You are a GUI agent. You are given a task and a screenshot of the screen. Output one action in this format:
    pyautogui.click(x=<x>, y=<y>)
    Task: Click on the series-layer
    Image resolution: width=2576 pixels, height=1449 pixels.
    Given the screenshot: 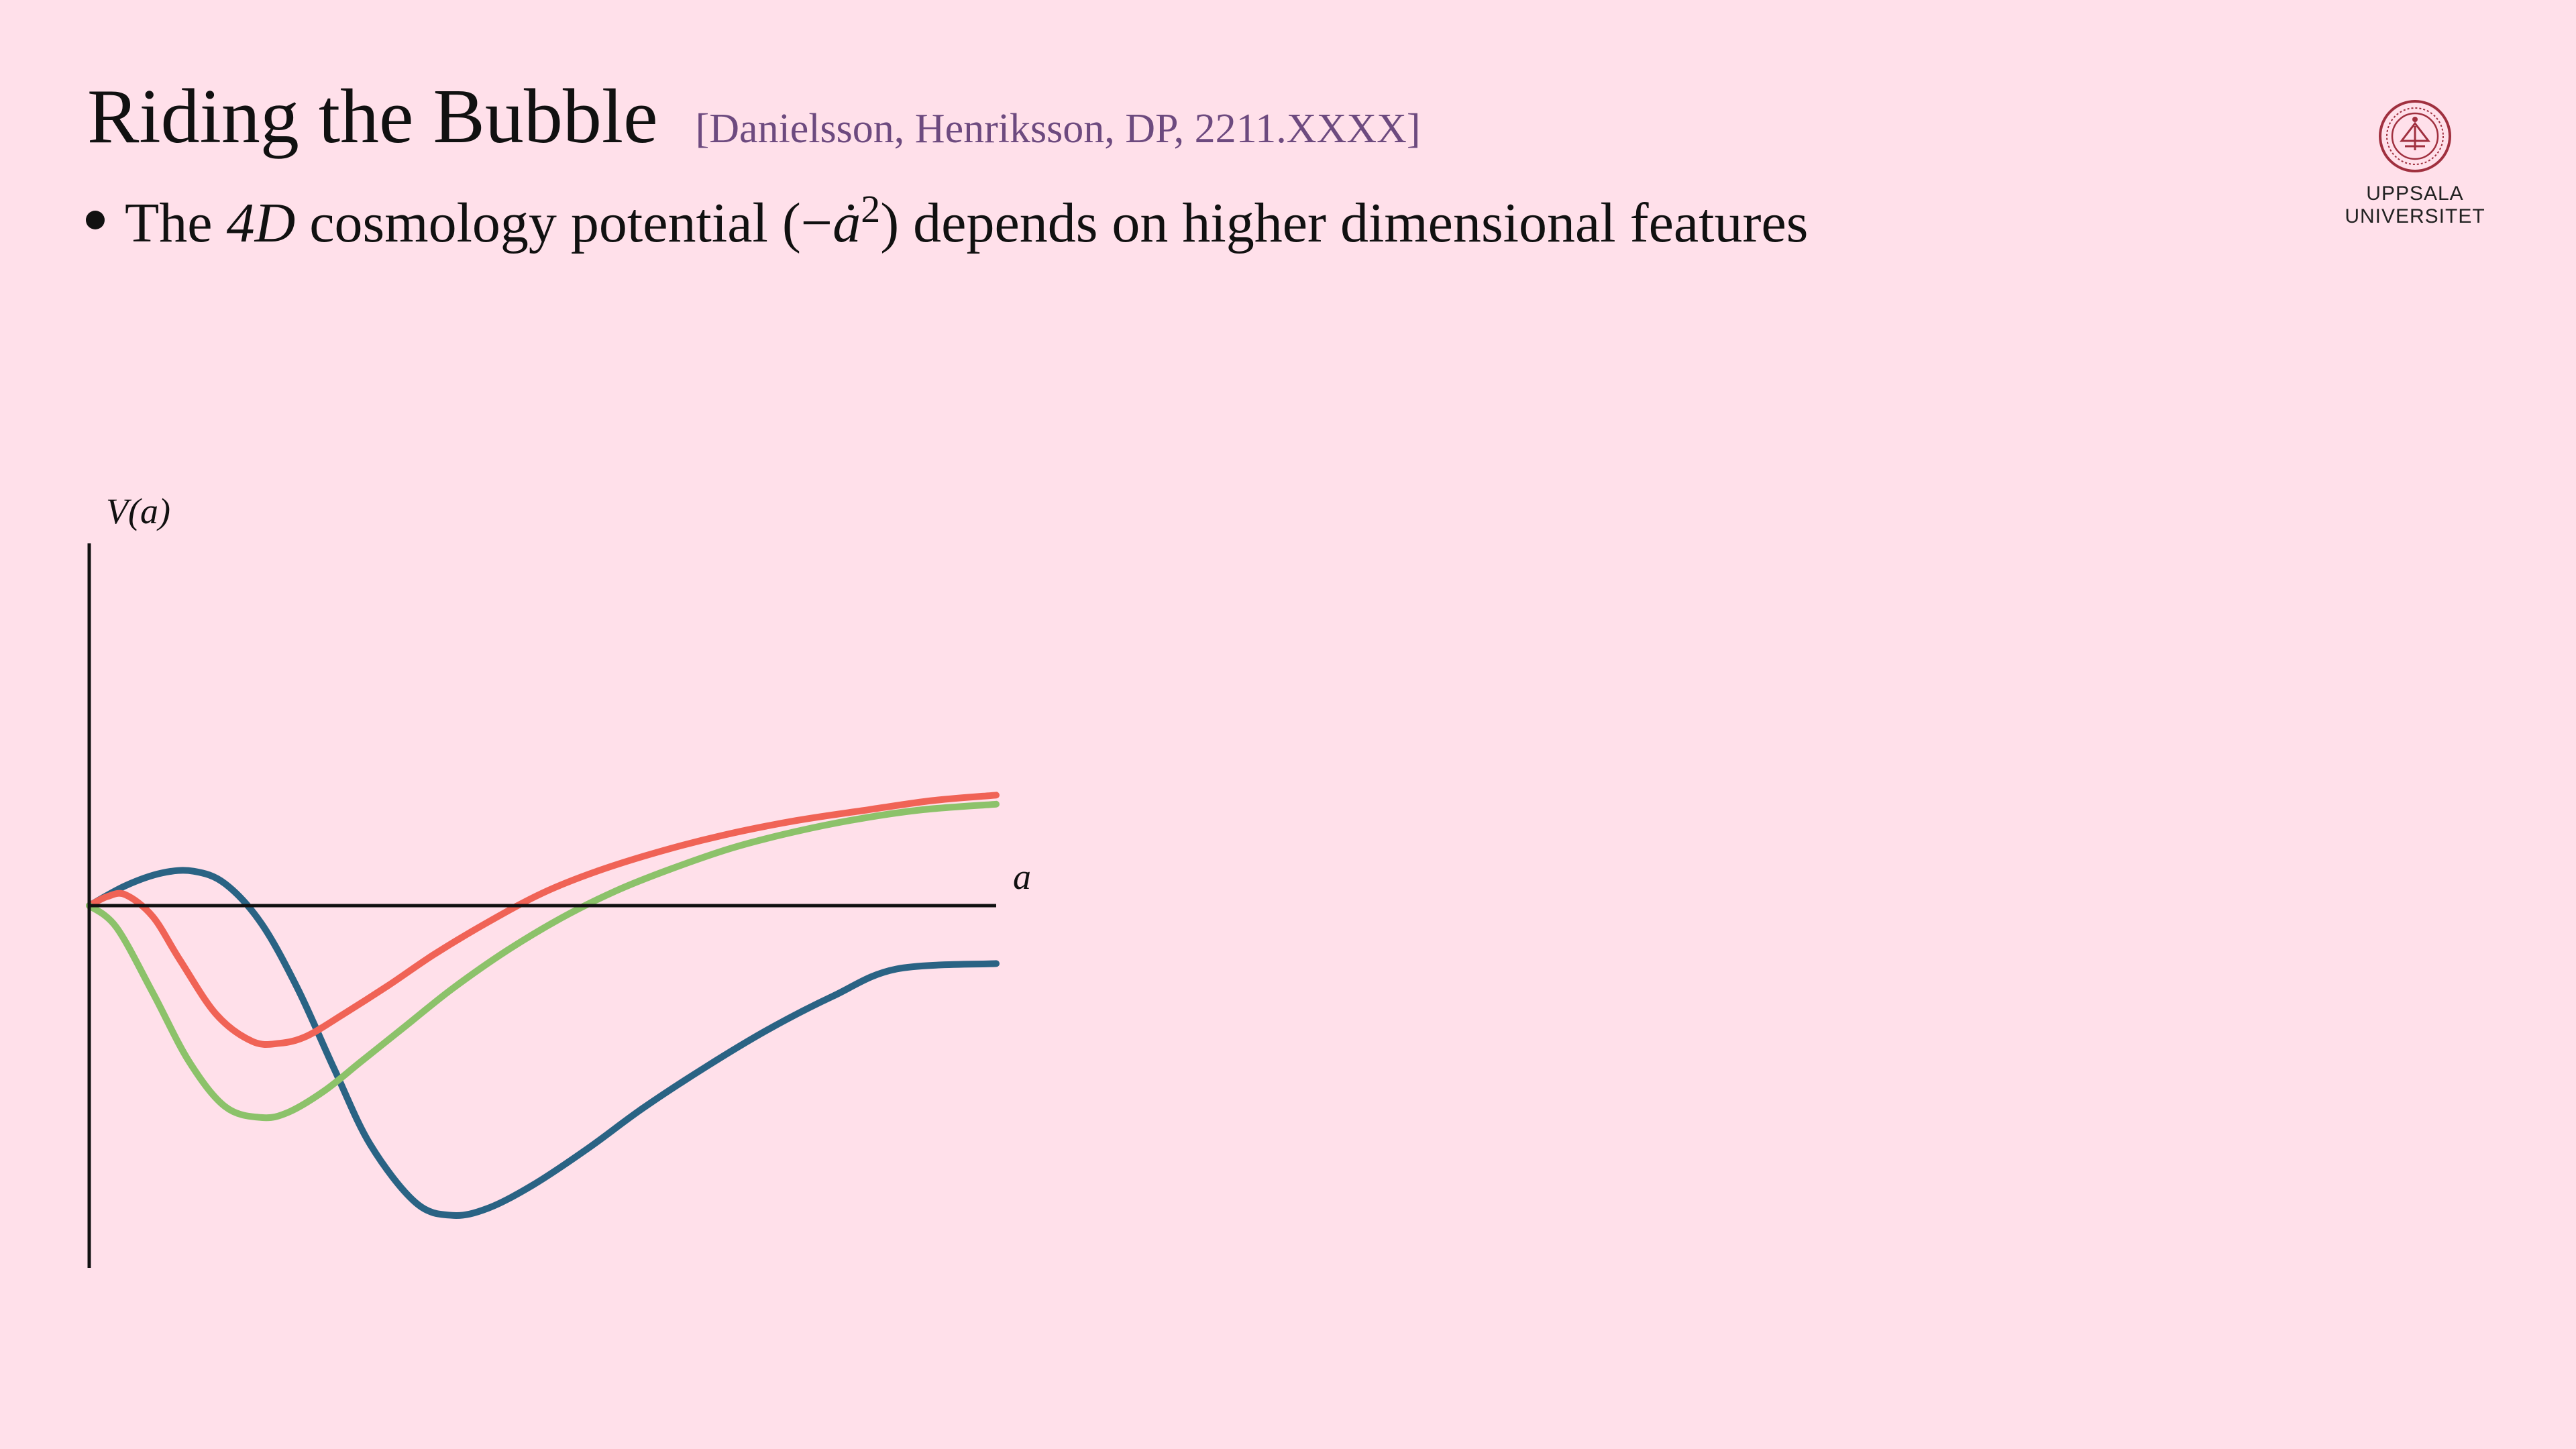 What is the action you would take?
    pyautogui.click(x=543, y=1005)
    